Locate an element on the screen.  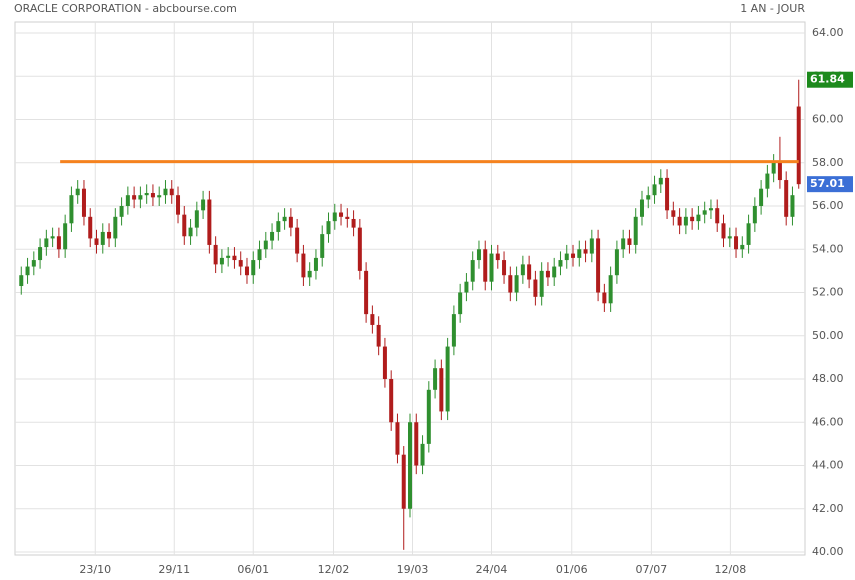
x-tick-label: 01/06 is located at coordinates (572, 569).